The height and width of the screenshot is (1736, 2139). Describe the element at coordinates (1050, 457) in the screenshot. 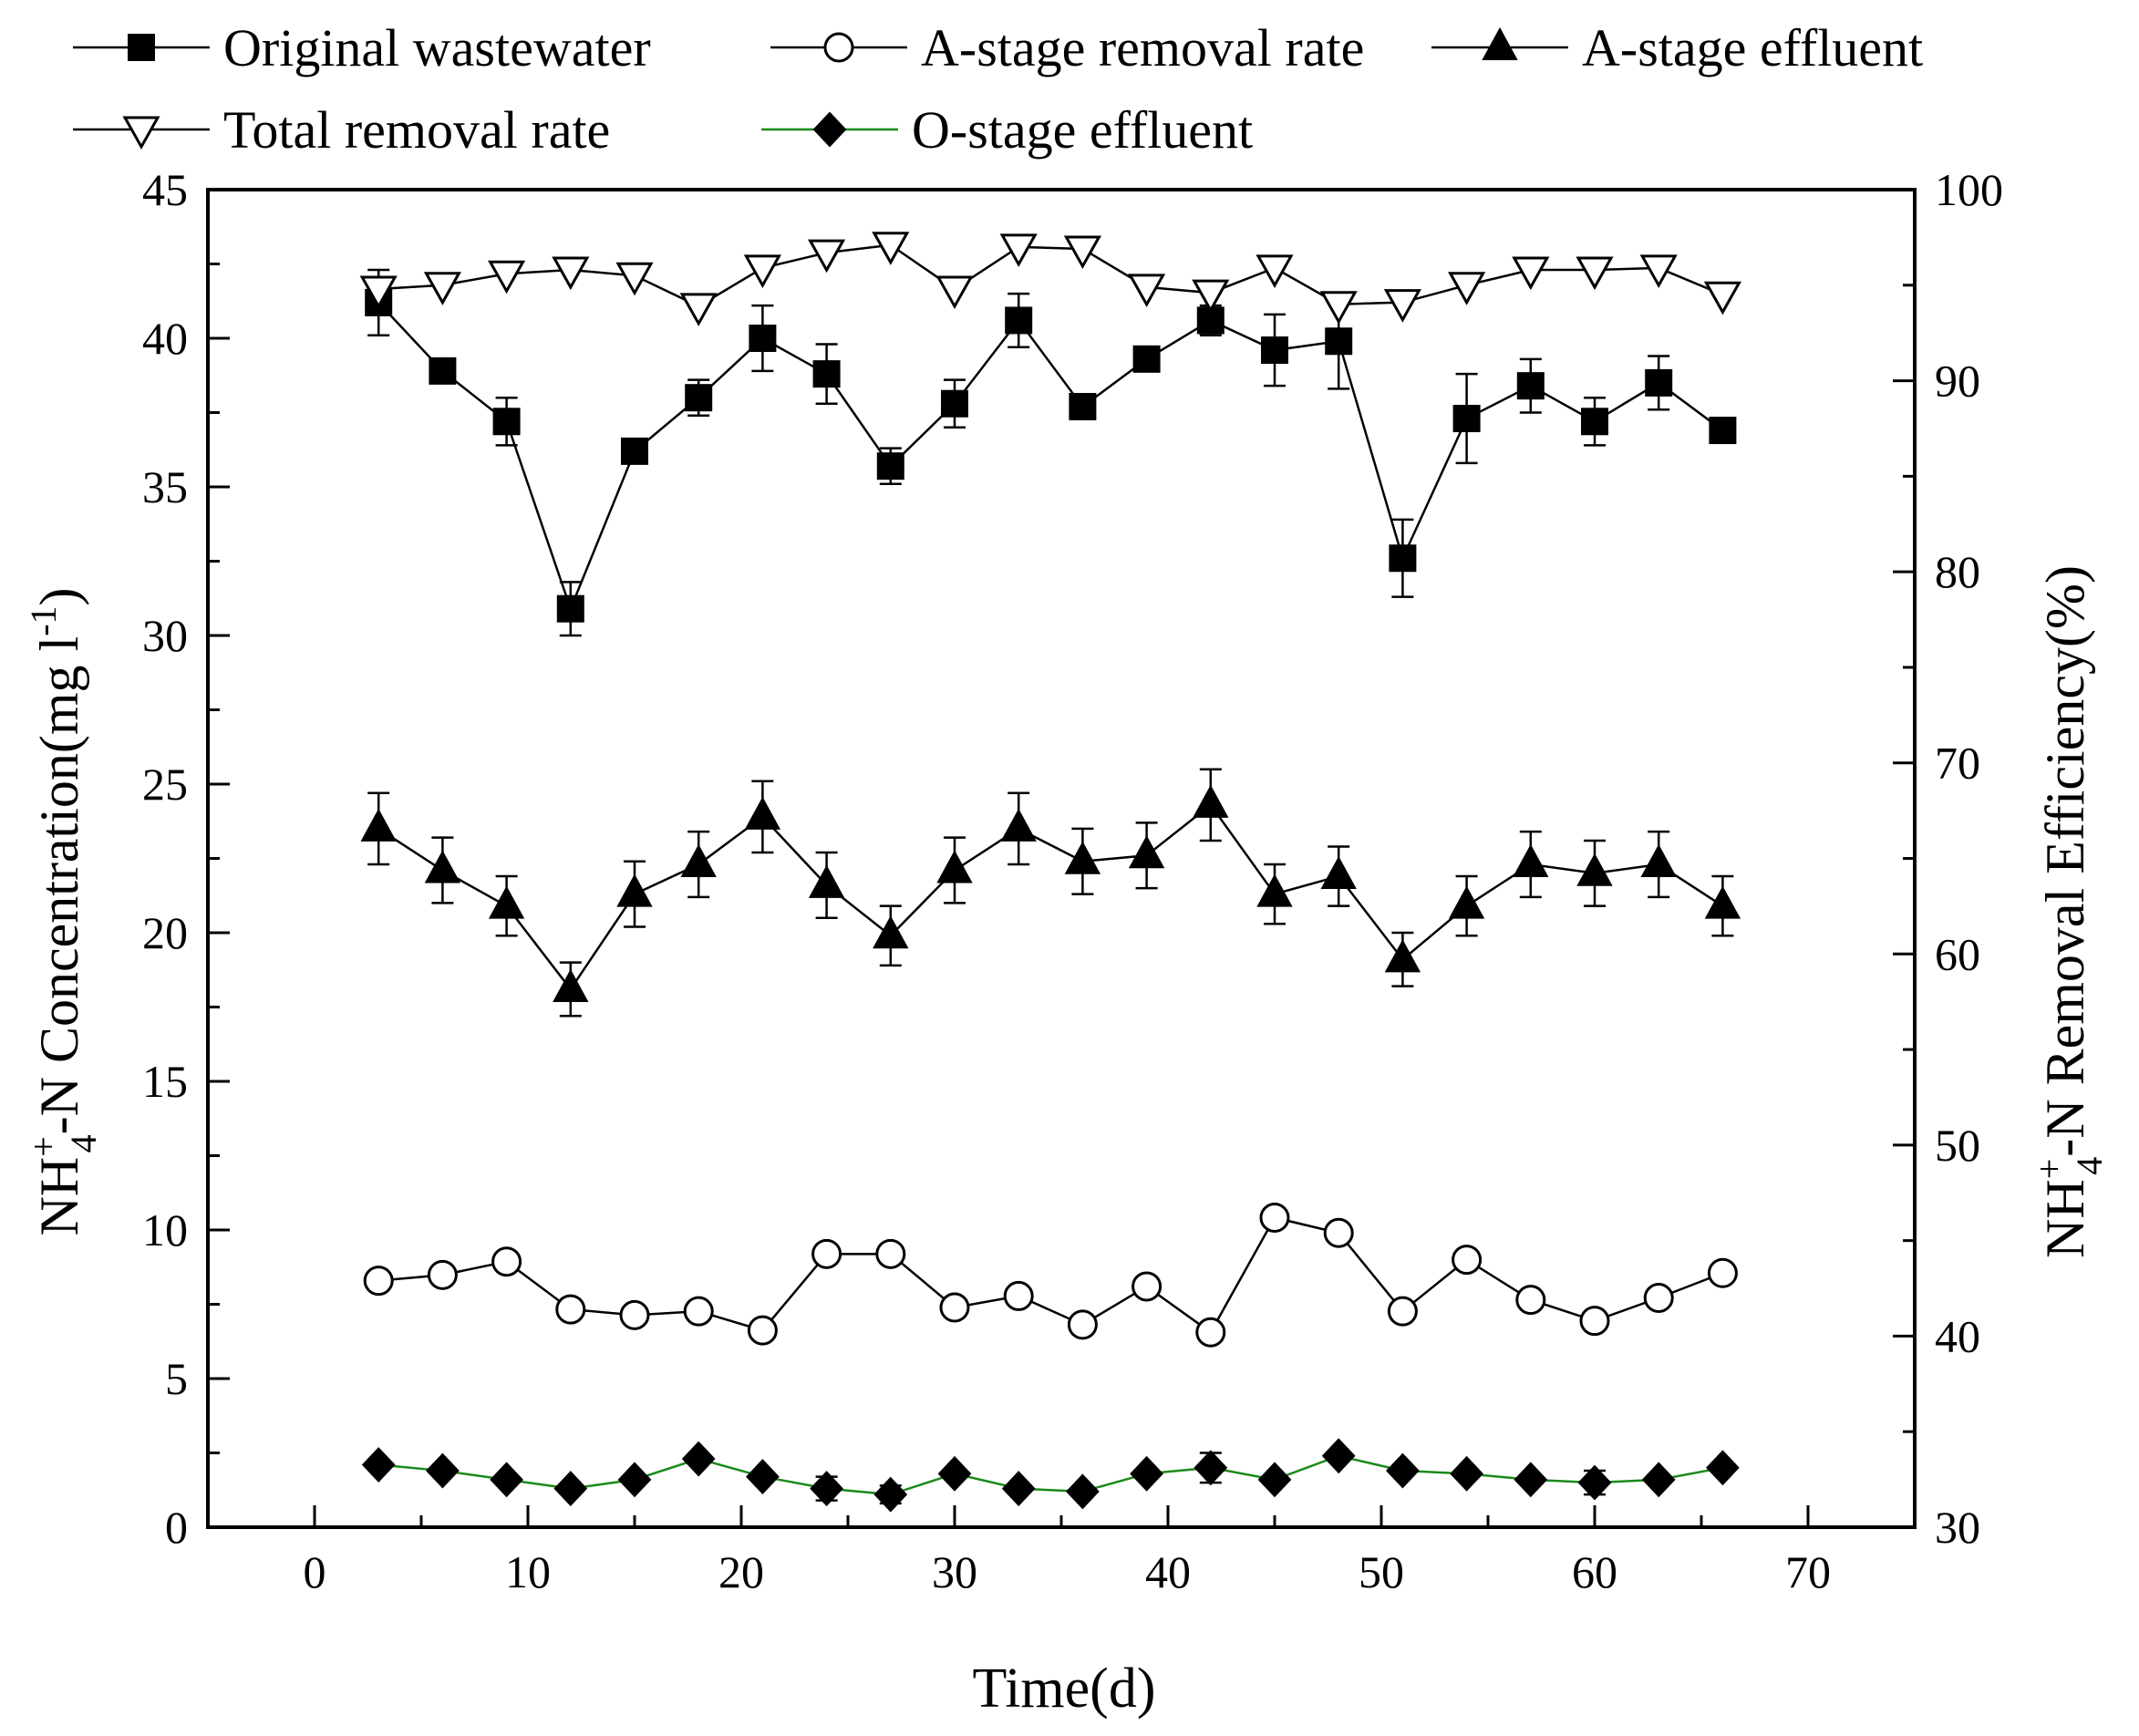

I see `series-line-original-wastewater` at that location.